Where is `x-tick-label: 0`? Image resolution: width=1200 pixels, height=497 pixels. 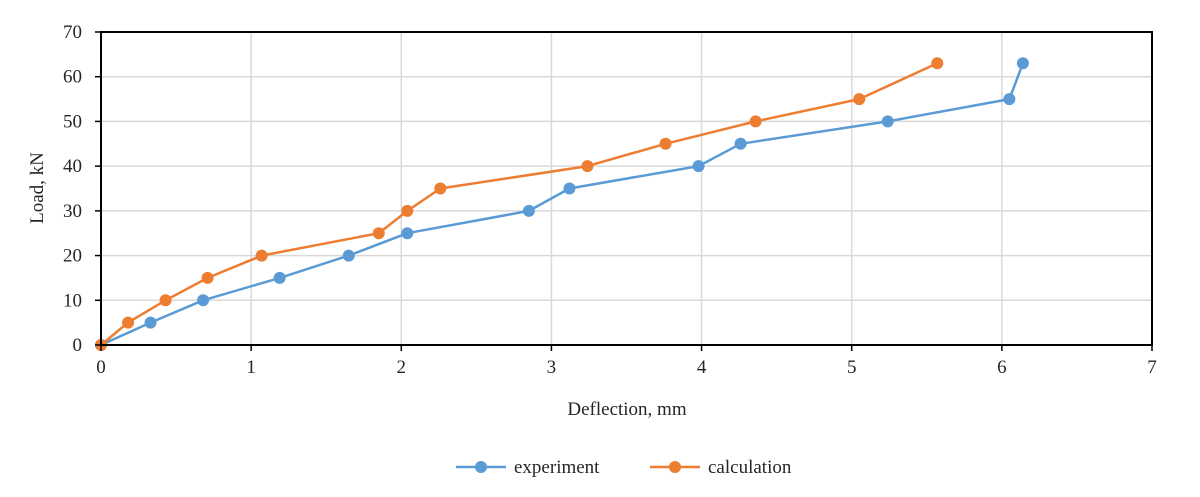 x-tick-label: 0 is located at coordinates (101, 367).